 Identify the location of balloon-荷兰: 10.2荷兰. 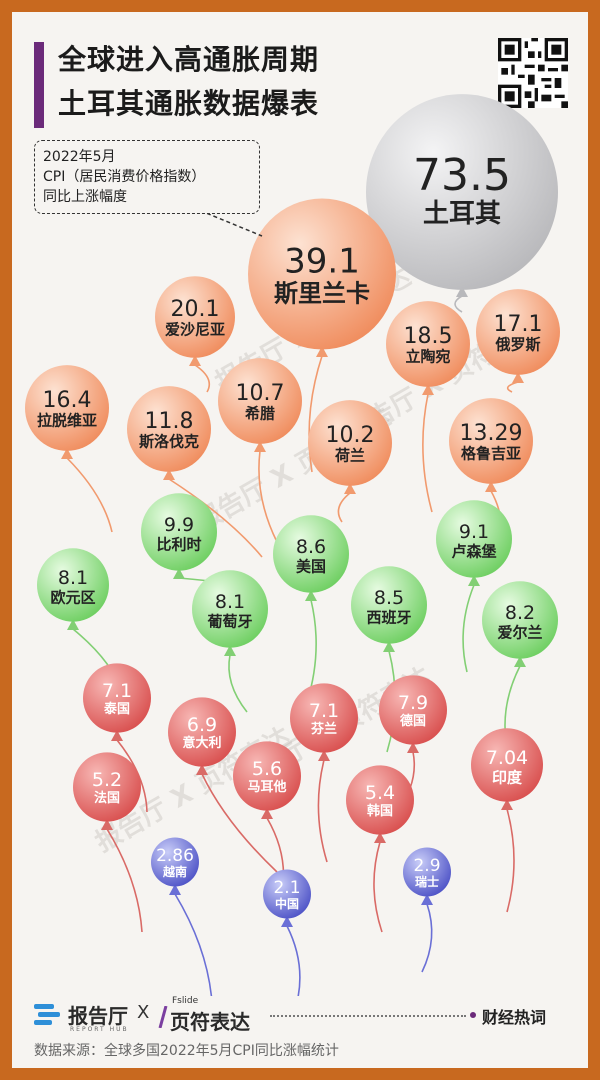
(350, 447).